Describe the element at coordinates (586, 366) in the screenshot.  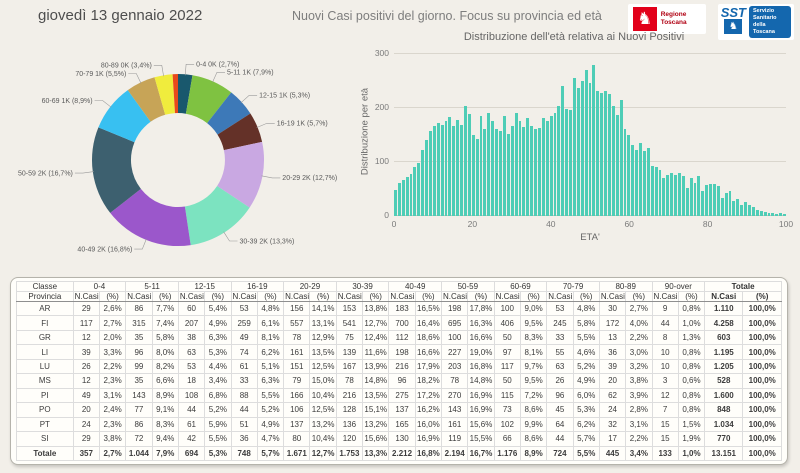
I see `table-cell: 5,2%` at that location.